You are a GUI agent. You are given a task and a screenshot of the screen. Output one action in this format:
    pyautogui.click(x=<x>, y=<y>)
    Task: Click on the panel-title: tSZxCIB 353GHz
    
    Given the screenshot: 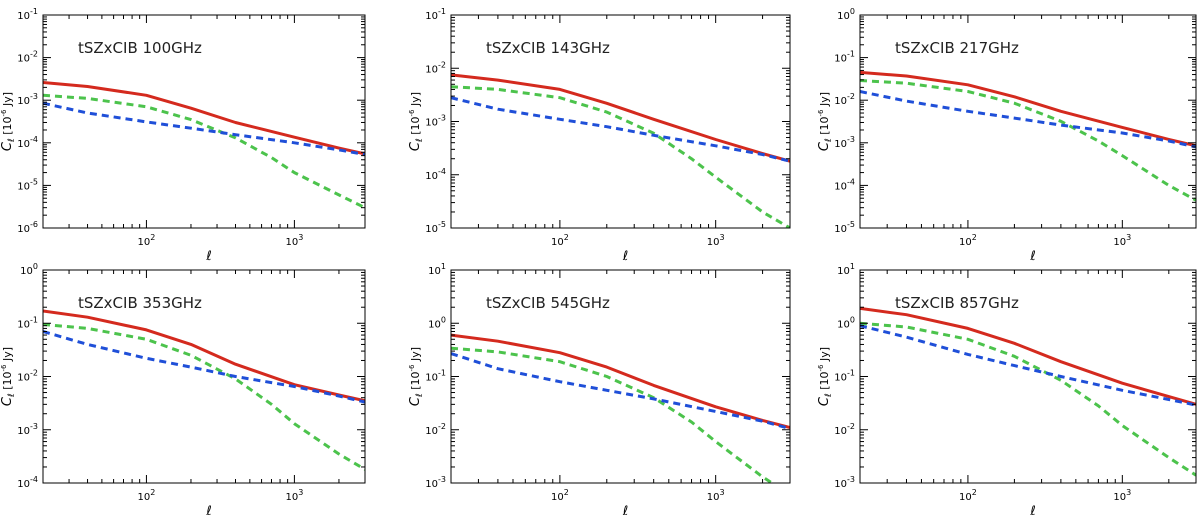 What is the action you would take?
    pyautogui.click(x=140, y=303)
    